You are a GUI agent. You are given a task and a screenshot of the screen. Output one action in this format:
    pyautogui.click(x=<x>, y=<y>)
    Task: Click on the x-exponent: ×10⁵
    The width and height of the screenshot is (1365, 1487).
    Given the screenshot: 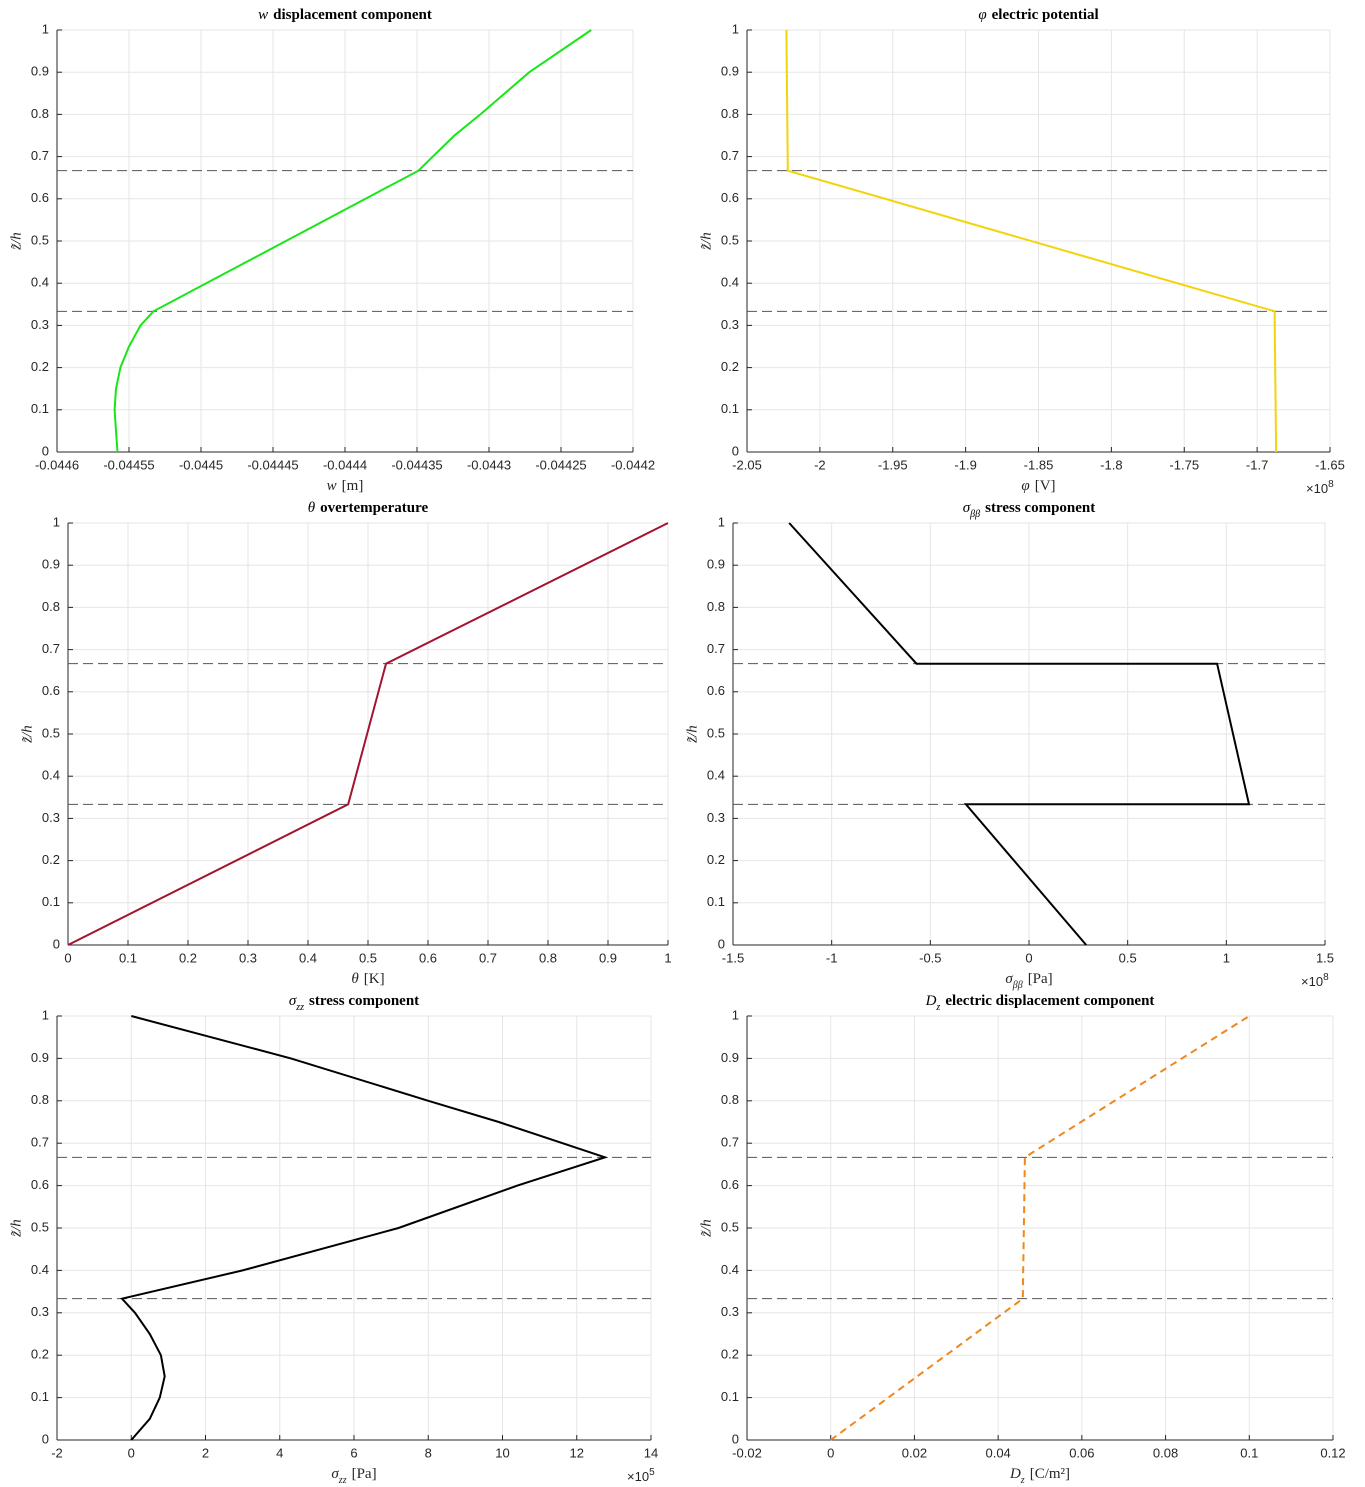 What is the action you would take?
    pyautogui.click(x=641, y=1476)
    